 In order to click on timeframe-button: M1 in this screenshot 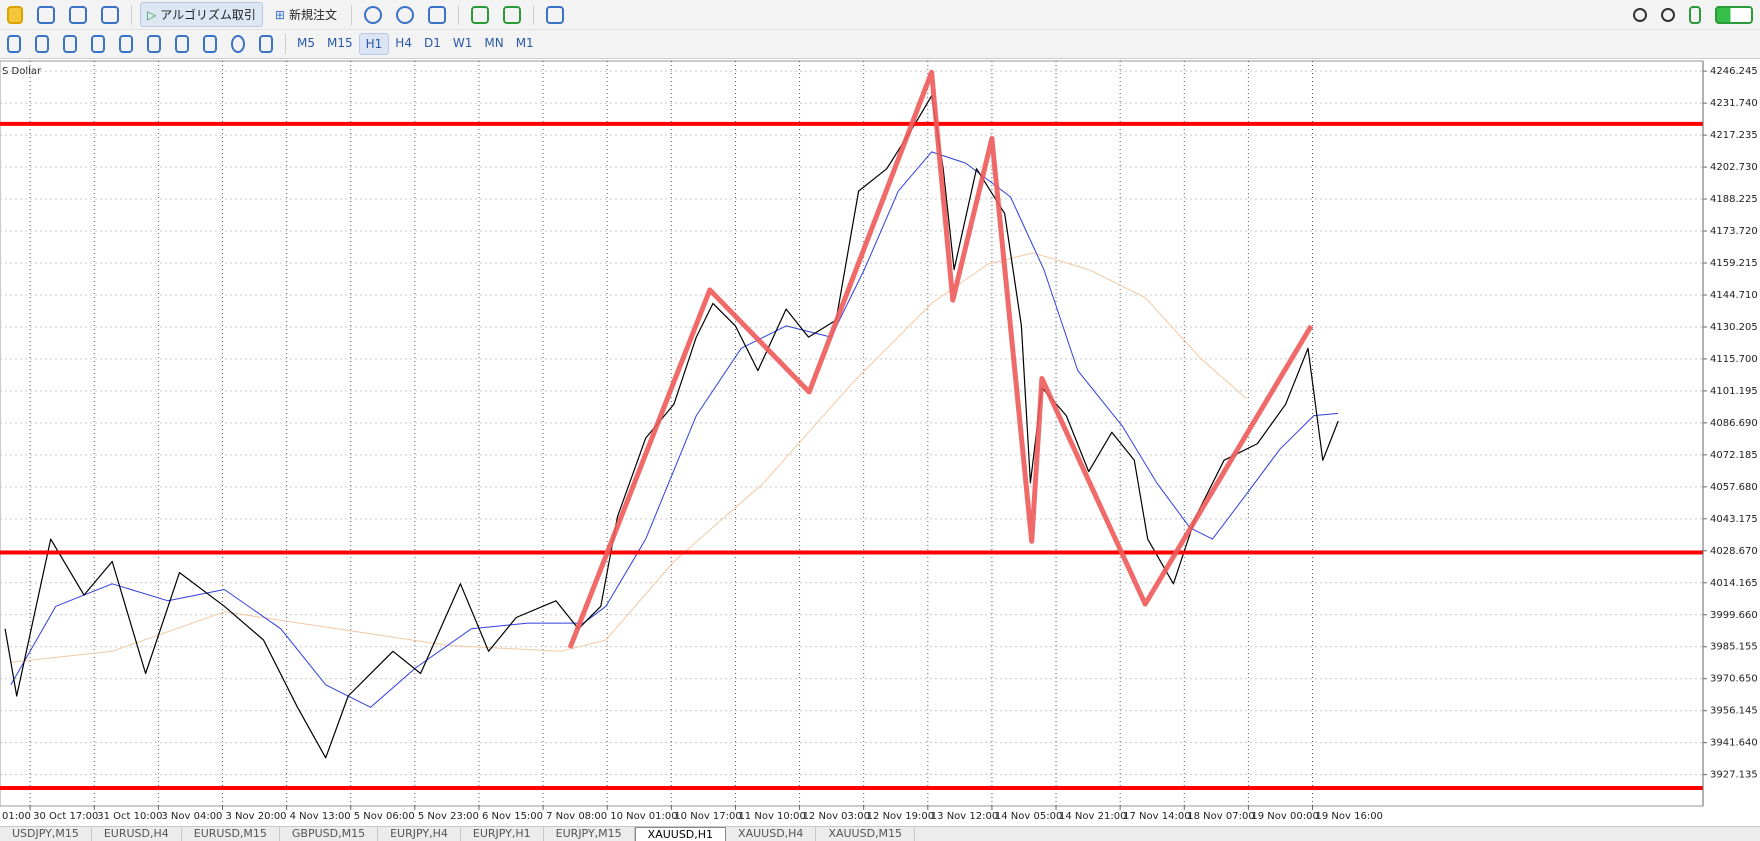, I will do `click(524, 43)`.